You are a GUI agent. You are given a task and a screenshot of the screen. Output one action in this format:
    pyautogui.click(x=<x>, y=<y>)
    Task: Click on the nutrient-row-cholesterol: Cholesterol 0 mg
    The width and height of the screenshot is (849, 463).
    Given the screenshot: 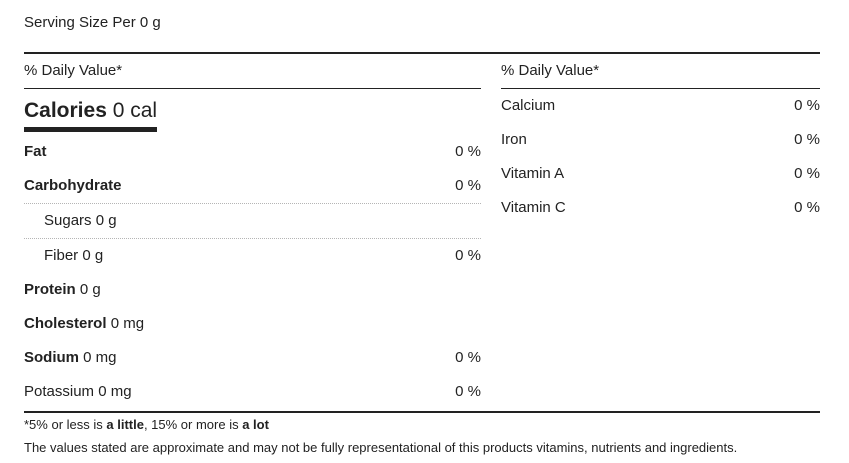 What is the action you would take?
    pyautogui.click(x=252, y=324)
    